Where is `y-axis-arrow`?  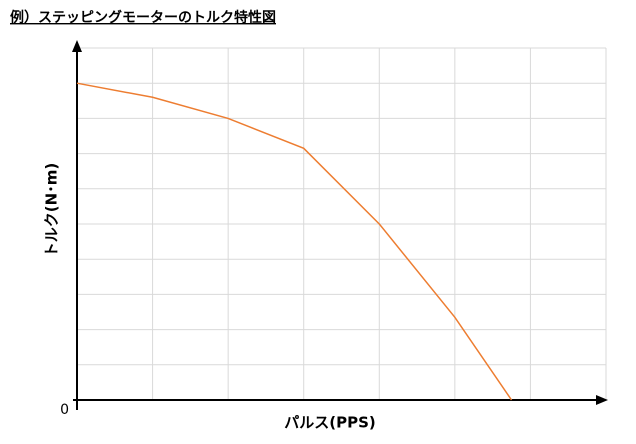 y-axis-arrow is located at coordinates (77, 46).